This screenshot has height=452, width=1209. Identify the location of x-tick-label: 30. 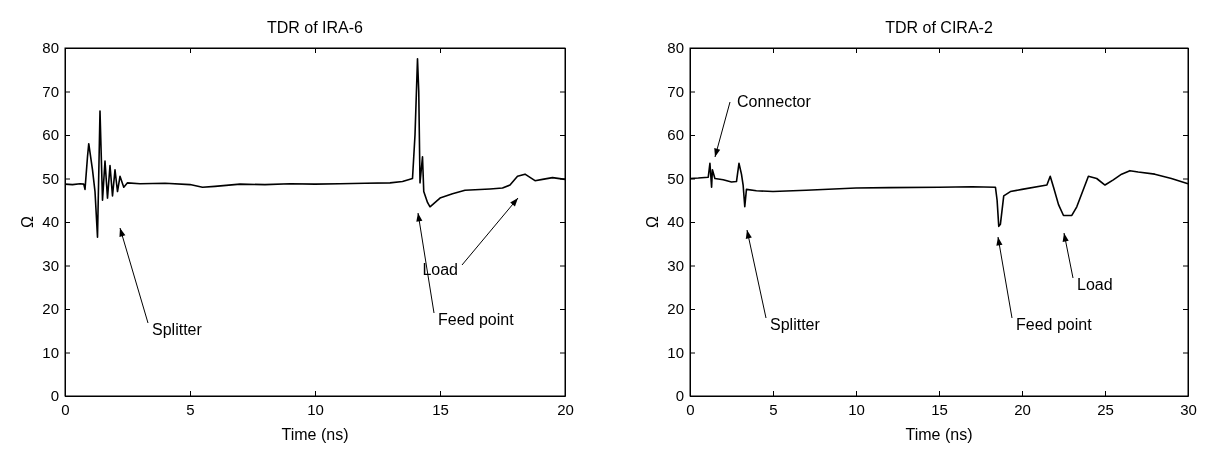
(1188, 409).